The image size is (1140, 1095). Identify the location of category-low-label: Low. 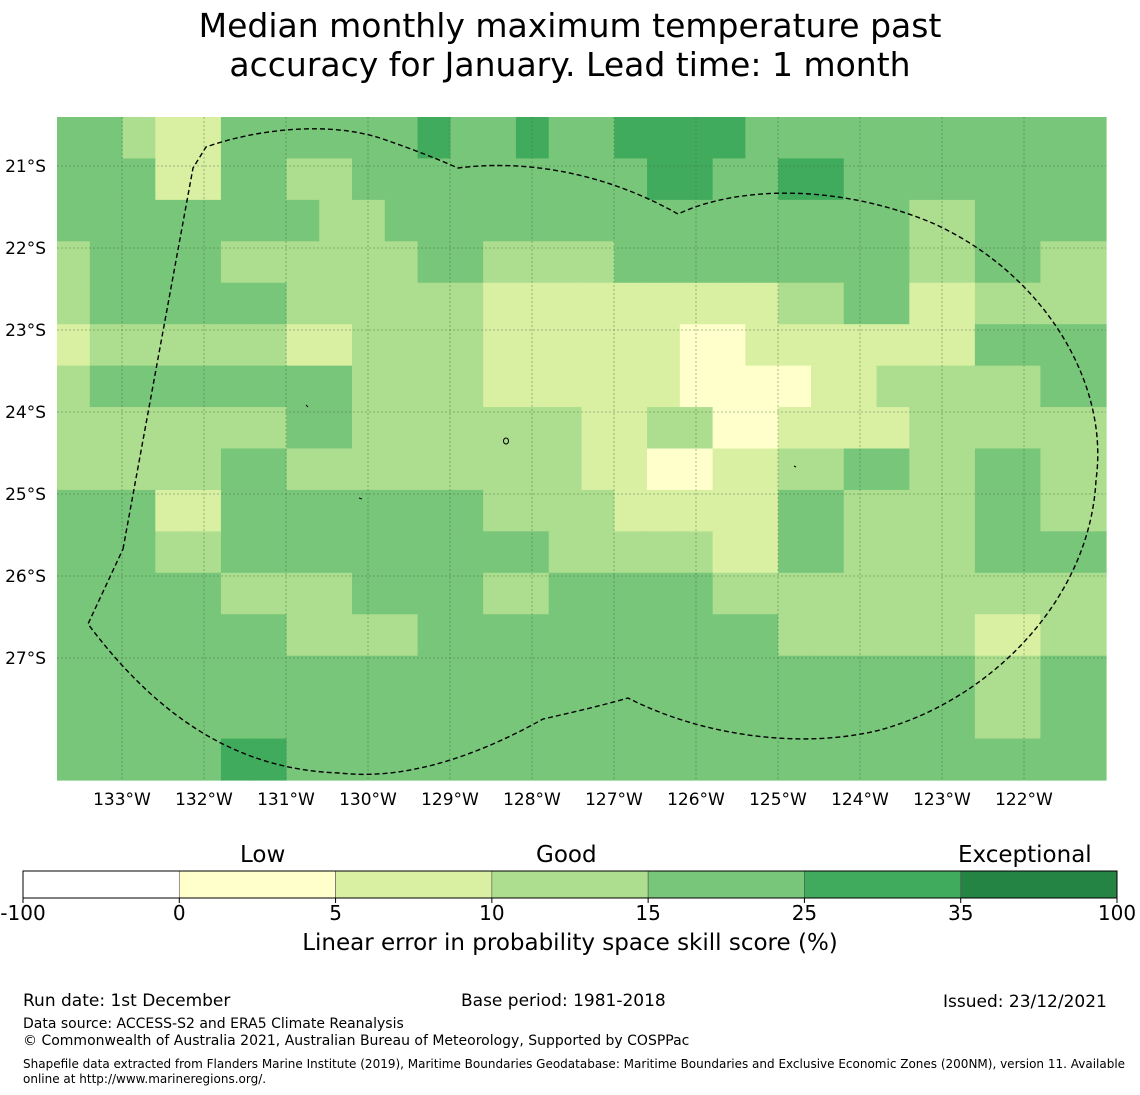
(263, 855).